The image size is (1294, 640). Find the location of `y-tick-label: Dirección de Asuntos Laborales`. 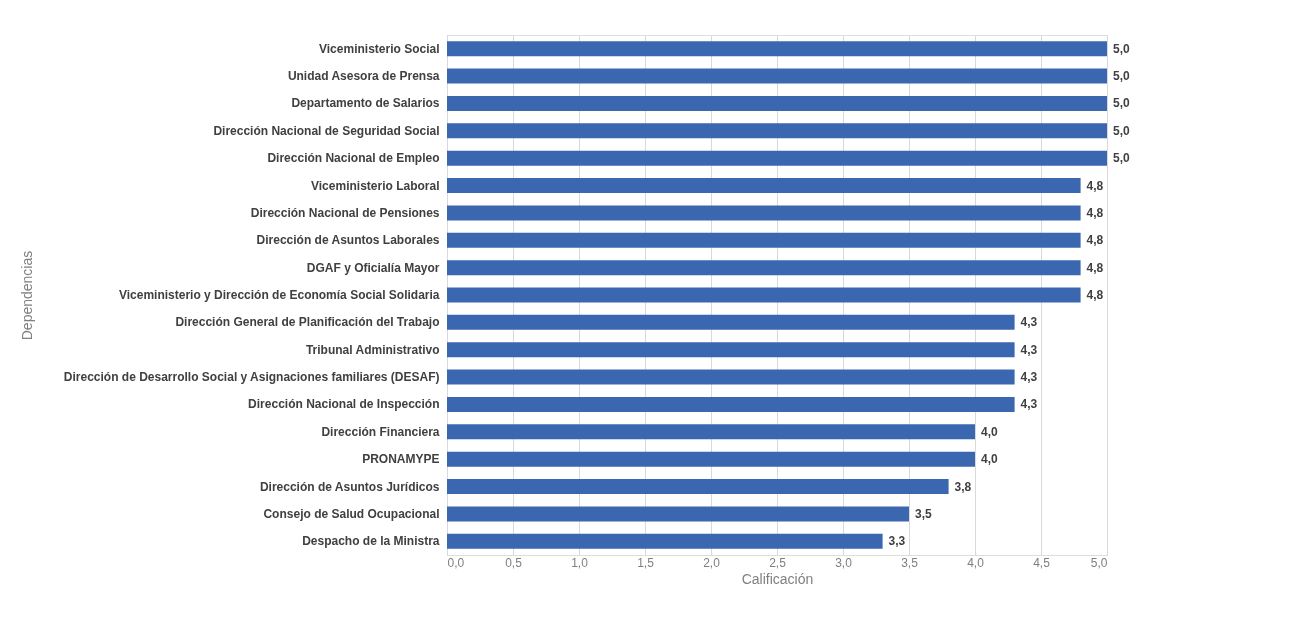

y-tick-label: Dirección de Asuntos Laborales is located at coordinates (348, 240).